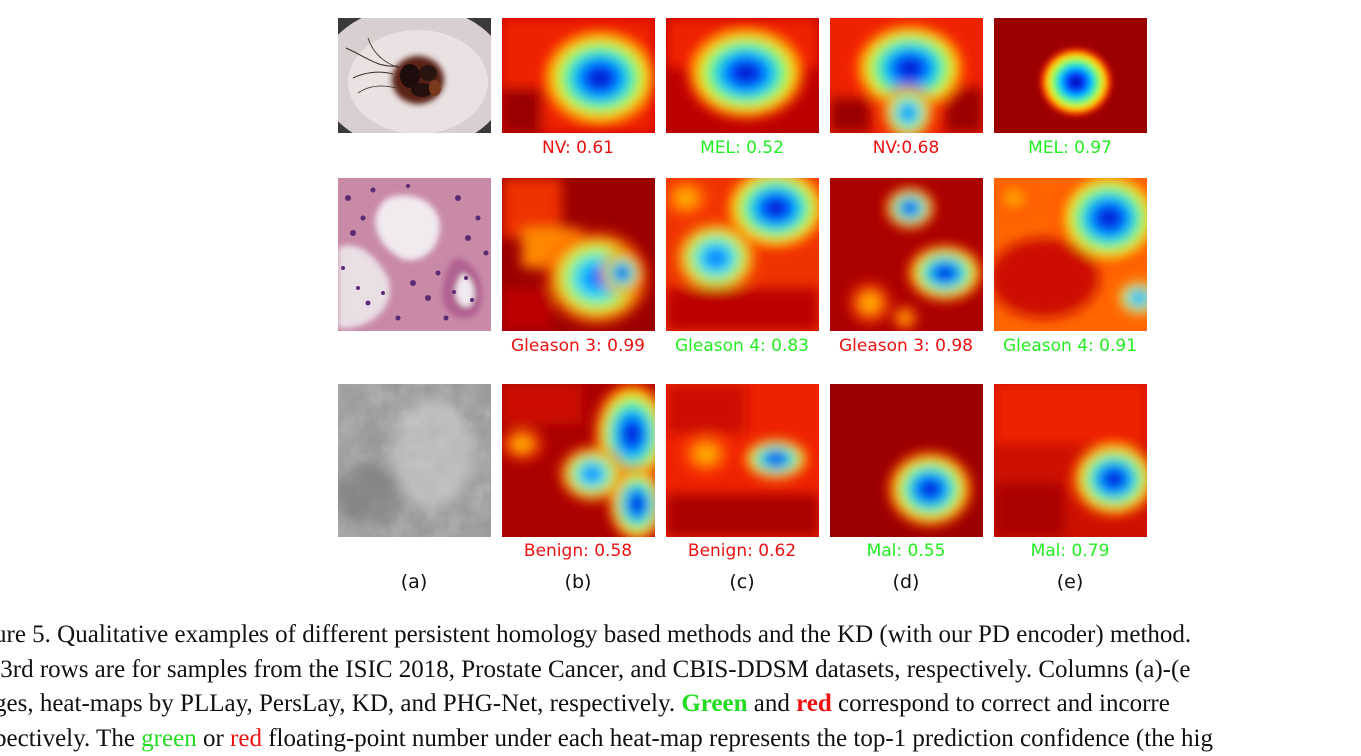 This screenshot has height=756, width=1361. What do you see at coordinates (578, 75) in the screenshot?
I see `heatmap-isic-pllay` at bounding box center [578, 75].